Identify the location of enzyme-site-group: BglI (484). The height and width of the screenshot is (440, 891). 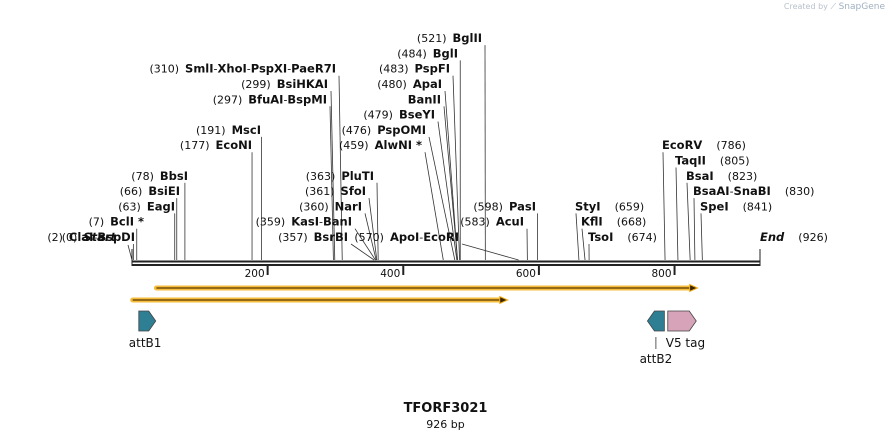
(429, 153).